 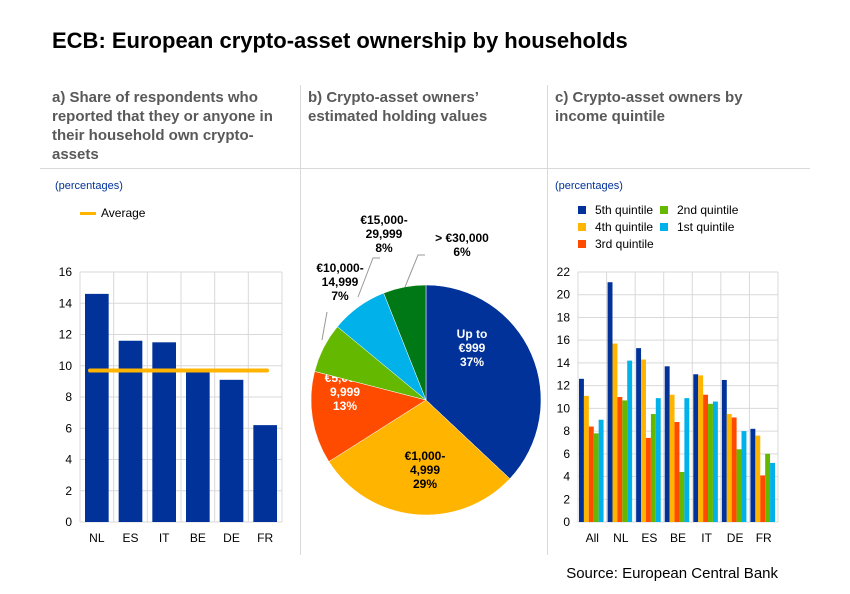 I want to click on pie-label: 29%, so click(x=425, y=484).